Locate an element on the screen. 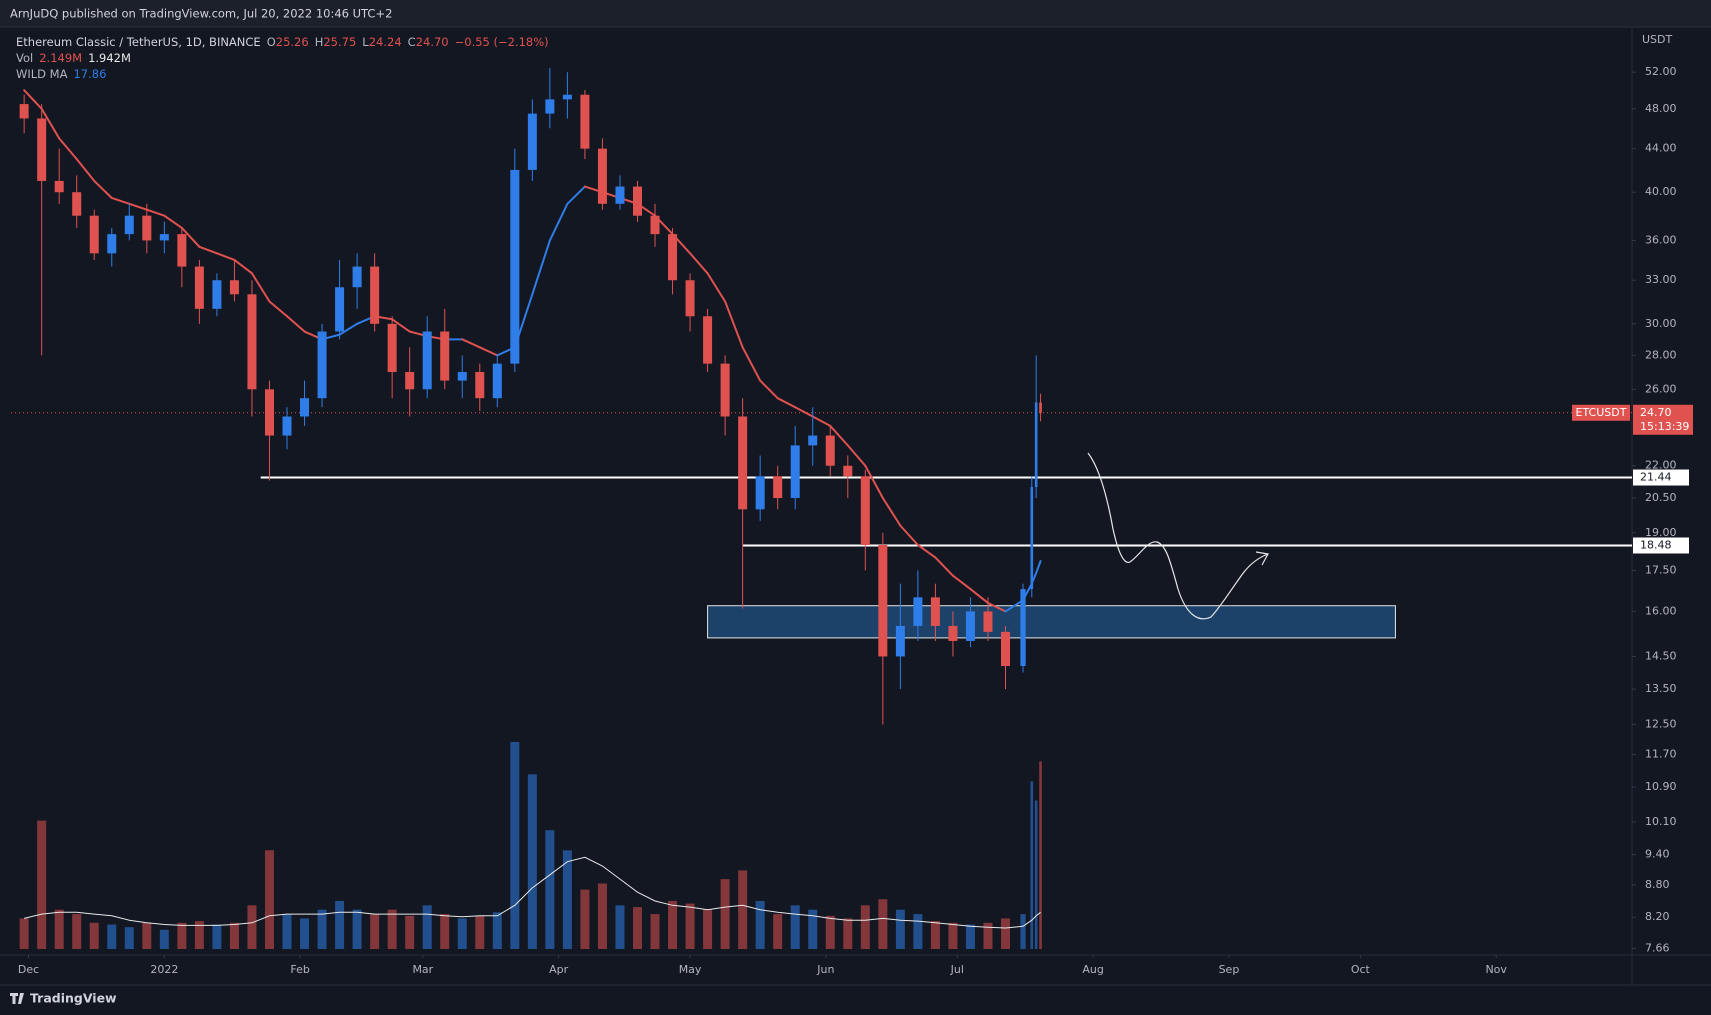 This screenshot has height=1015, width=1711. ohlc-value: 25.26 is located at coordinates (292, 42).